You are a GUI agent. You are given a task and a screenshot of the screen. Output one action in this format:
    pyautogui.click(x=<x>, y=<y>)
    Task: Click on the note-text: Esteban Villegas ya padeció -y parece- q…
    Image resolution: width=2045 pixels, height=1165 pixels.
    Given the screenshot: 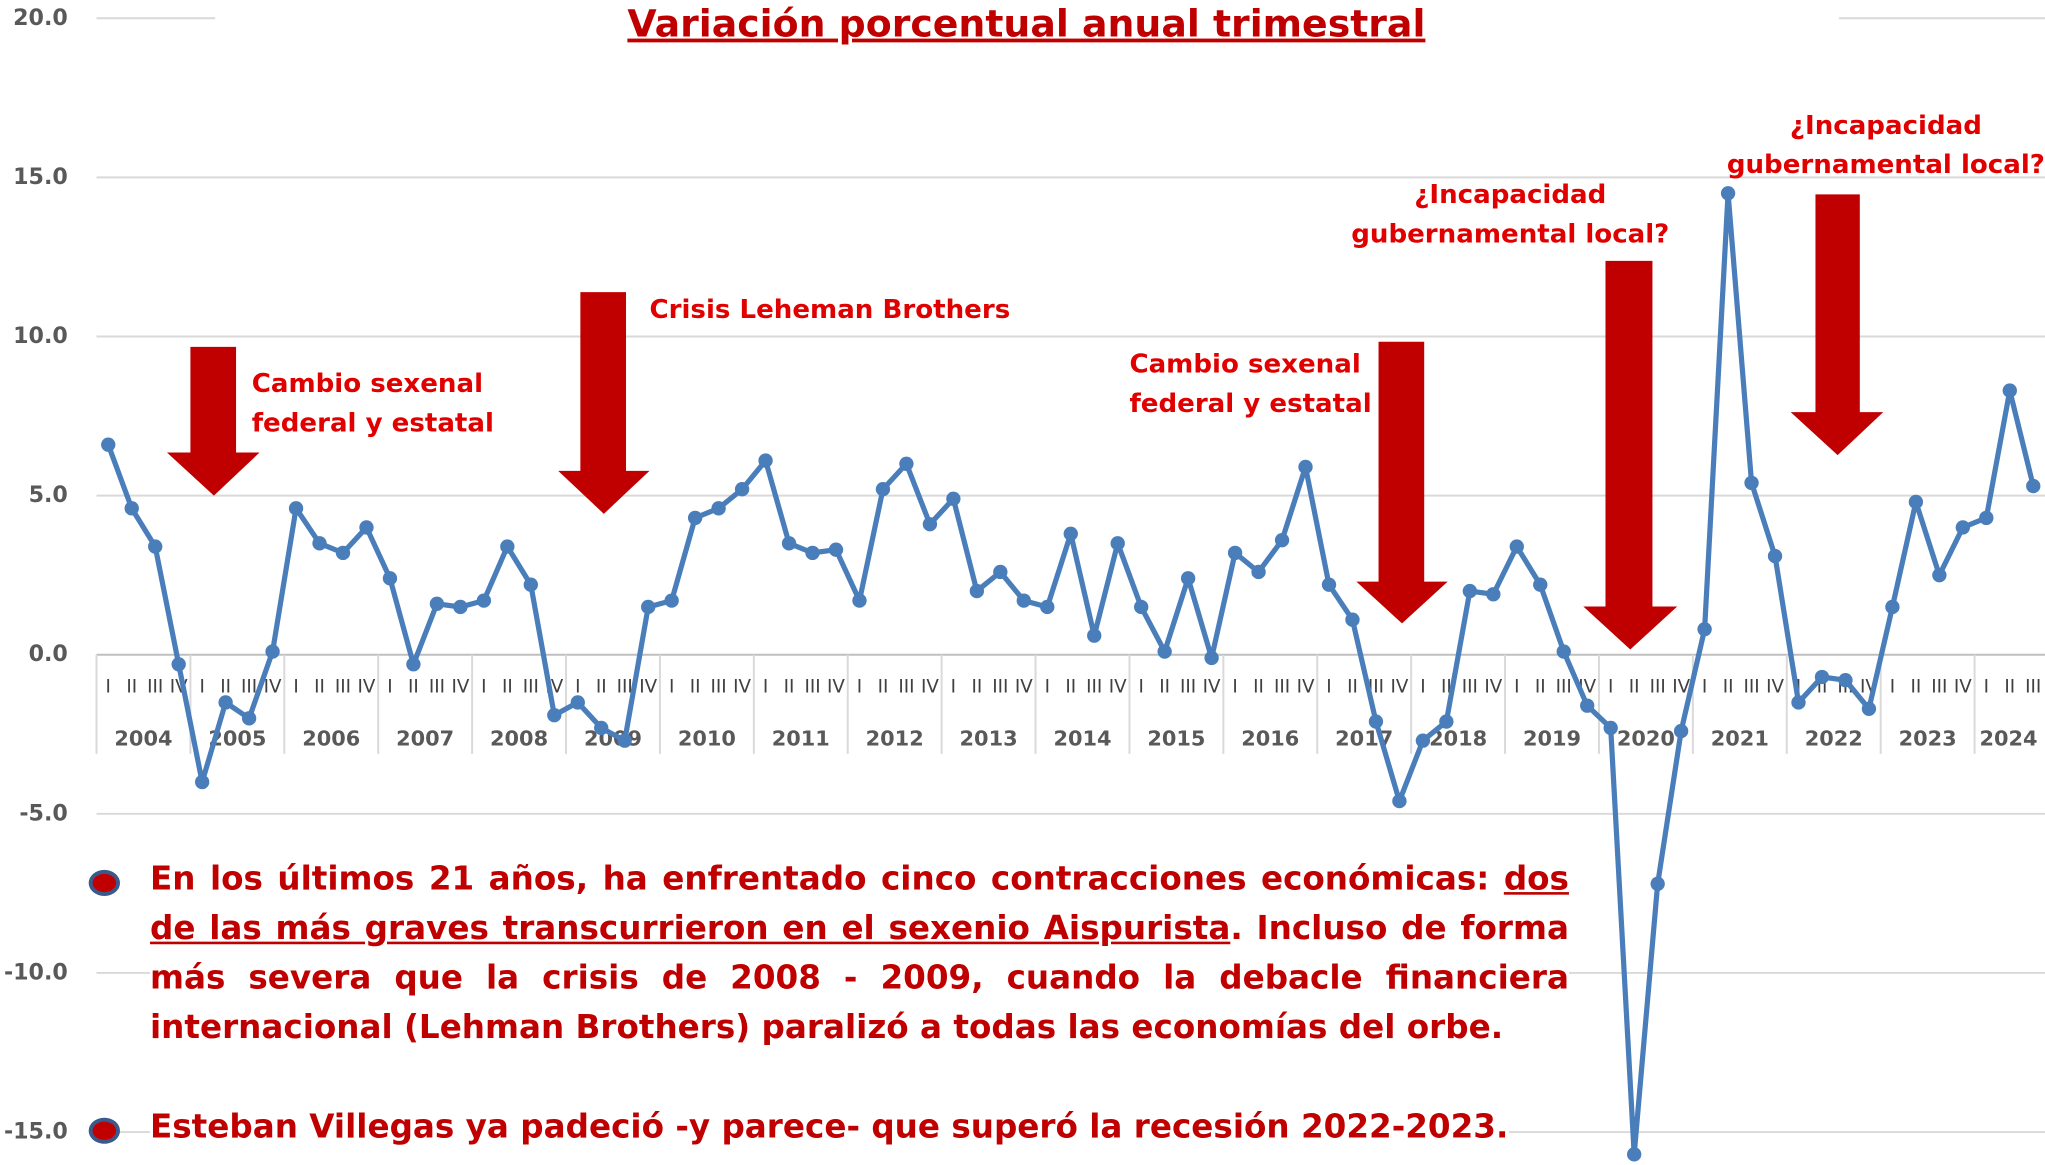 What is the action you would take?
    pyautogui.click(x=829, y=1126)
    